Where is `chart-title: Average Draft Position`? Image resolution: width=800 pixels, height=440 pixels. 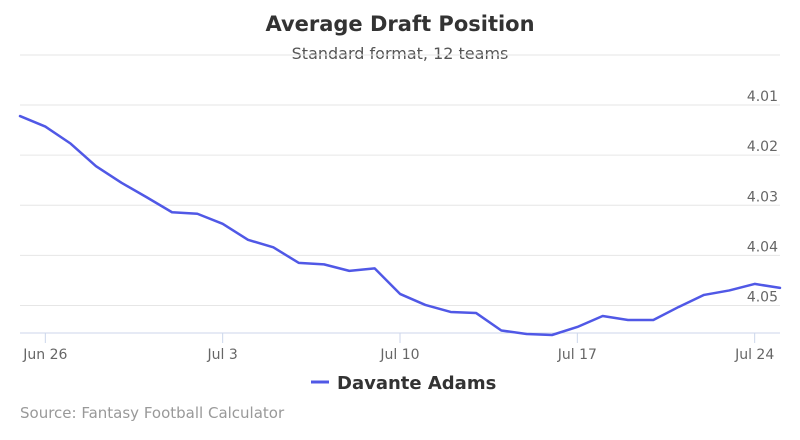
chart-title: Average Draft Position is located at coordinates (399, 24).